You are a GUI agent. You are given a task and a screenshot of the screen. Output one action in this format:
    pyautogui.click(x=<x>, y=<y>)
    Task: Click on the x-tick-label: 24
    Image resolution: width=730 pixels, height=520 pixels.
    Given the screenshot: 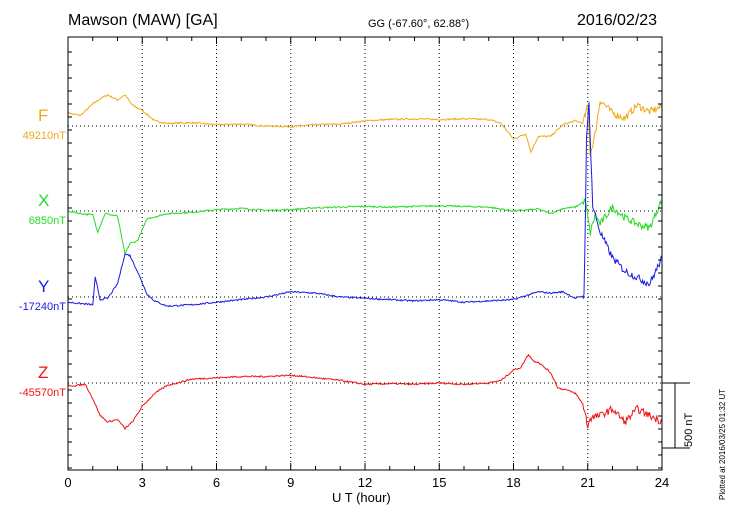 What is the action you would take?
    pyautogui.click(x=662, y=482)
    